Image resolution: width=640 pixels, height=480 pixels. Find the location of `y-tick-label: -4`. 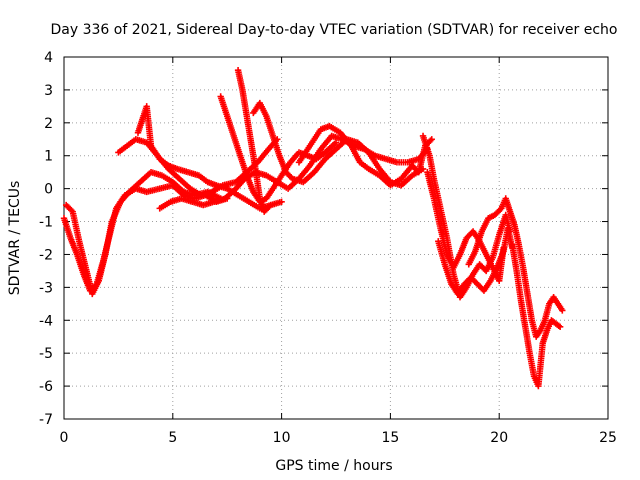

y-tick-label: -4 is located at coordinates (46, 321).